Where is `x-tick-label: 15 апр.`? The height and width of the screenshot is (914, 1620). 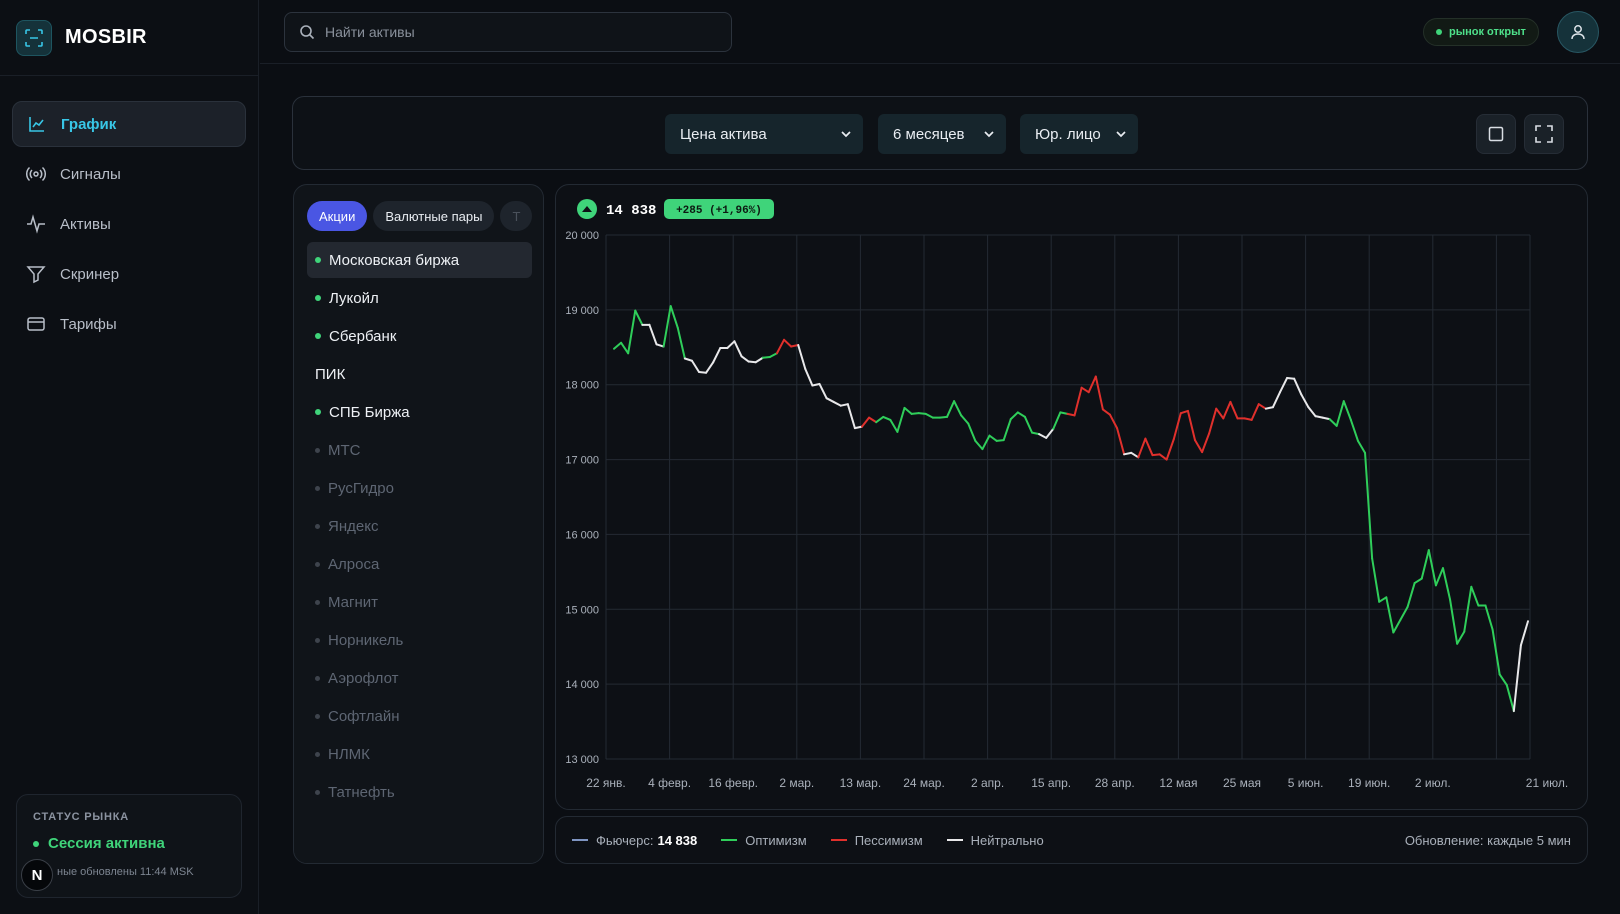
x-tick-label: 15 апр. is located at coordinates (1051, 783).